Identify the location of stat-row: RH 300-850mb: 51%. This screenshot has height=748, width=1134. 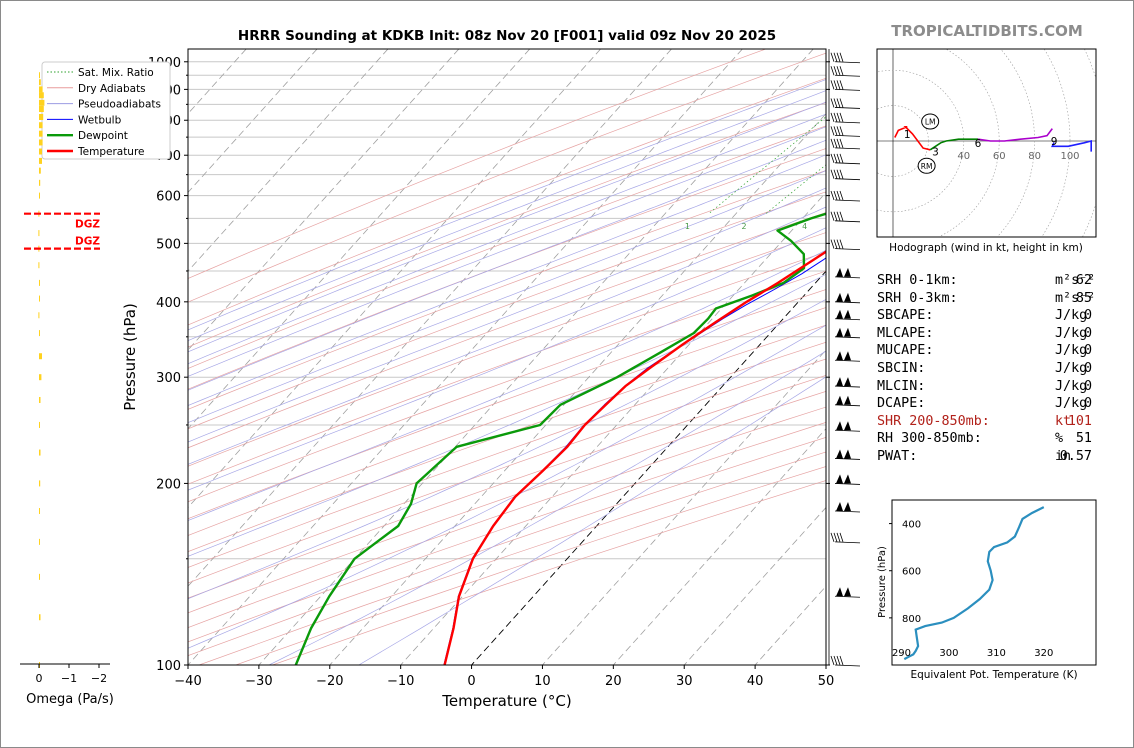
(999, 439).